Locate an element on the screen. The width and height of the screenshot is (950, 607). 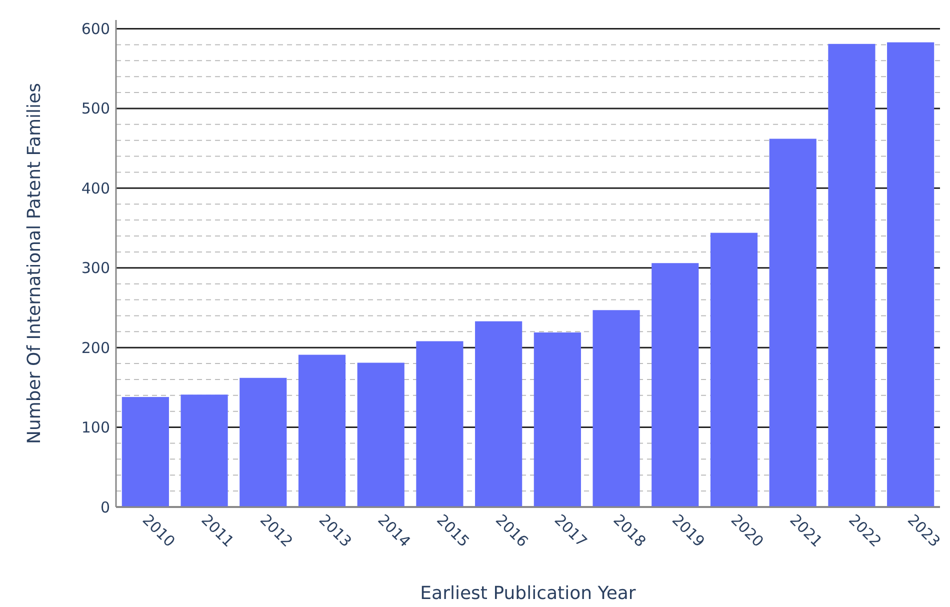
y-tick-label: 0 is located at coordinates (105, 507).